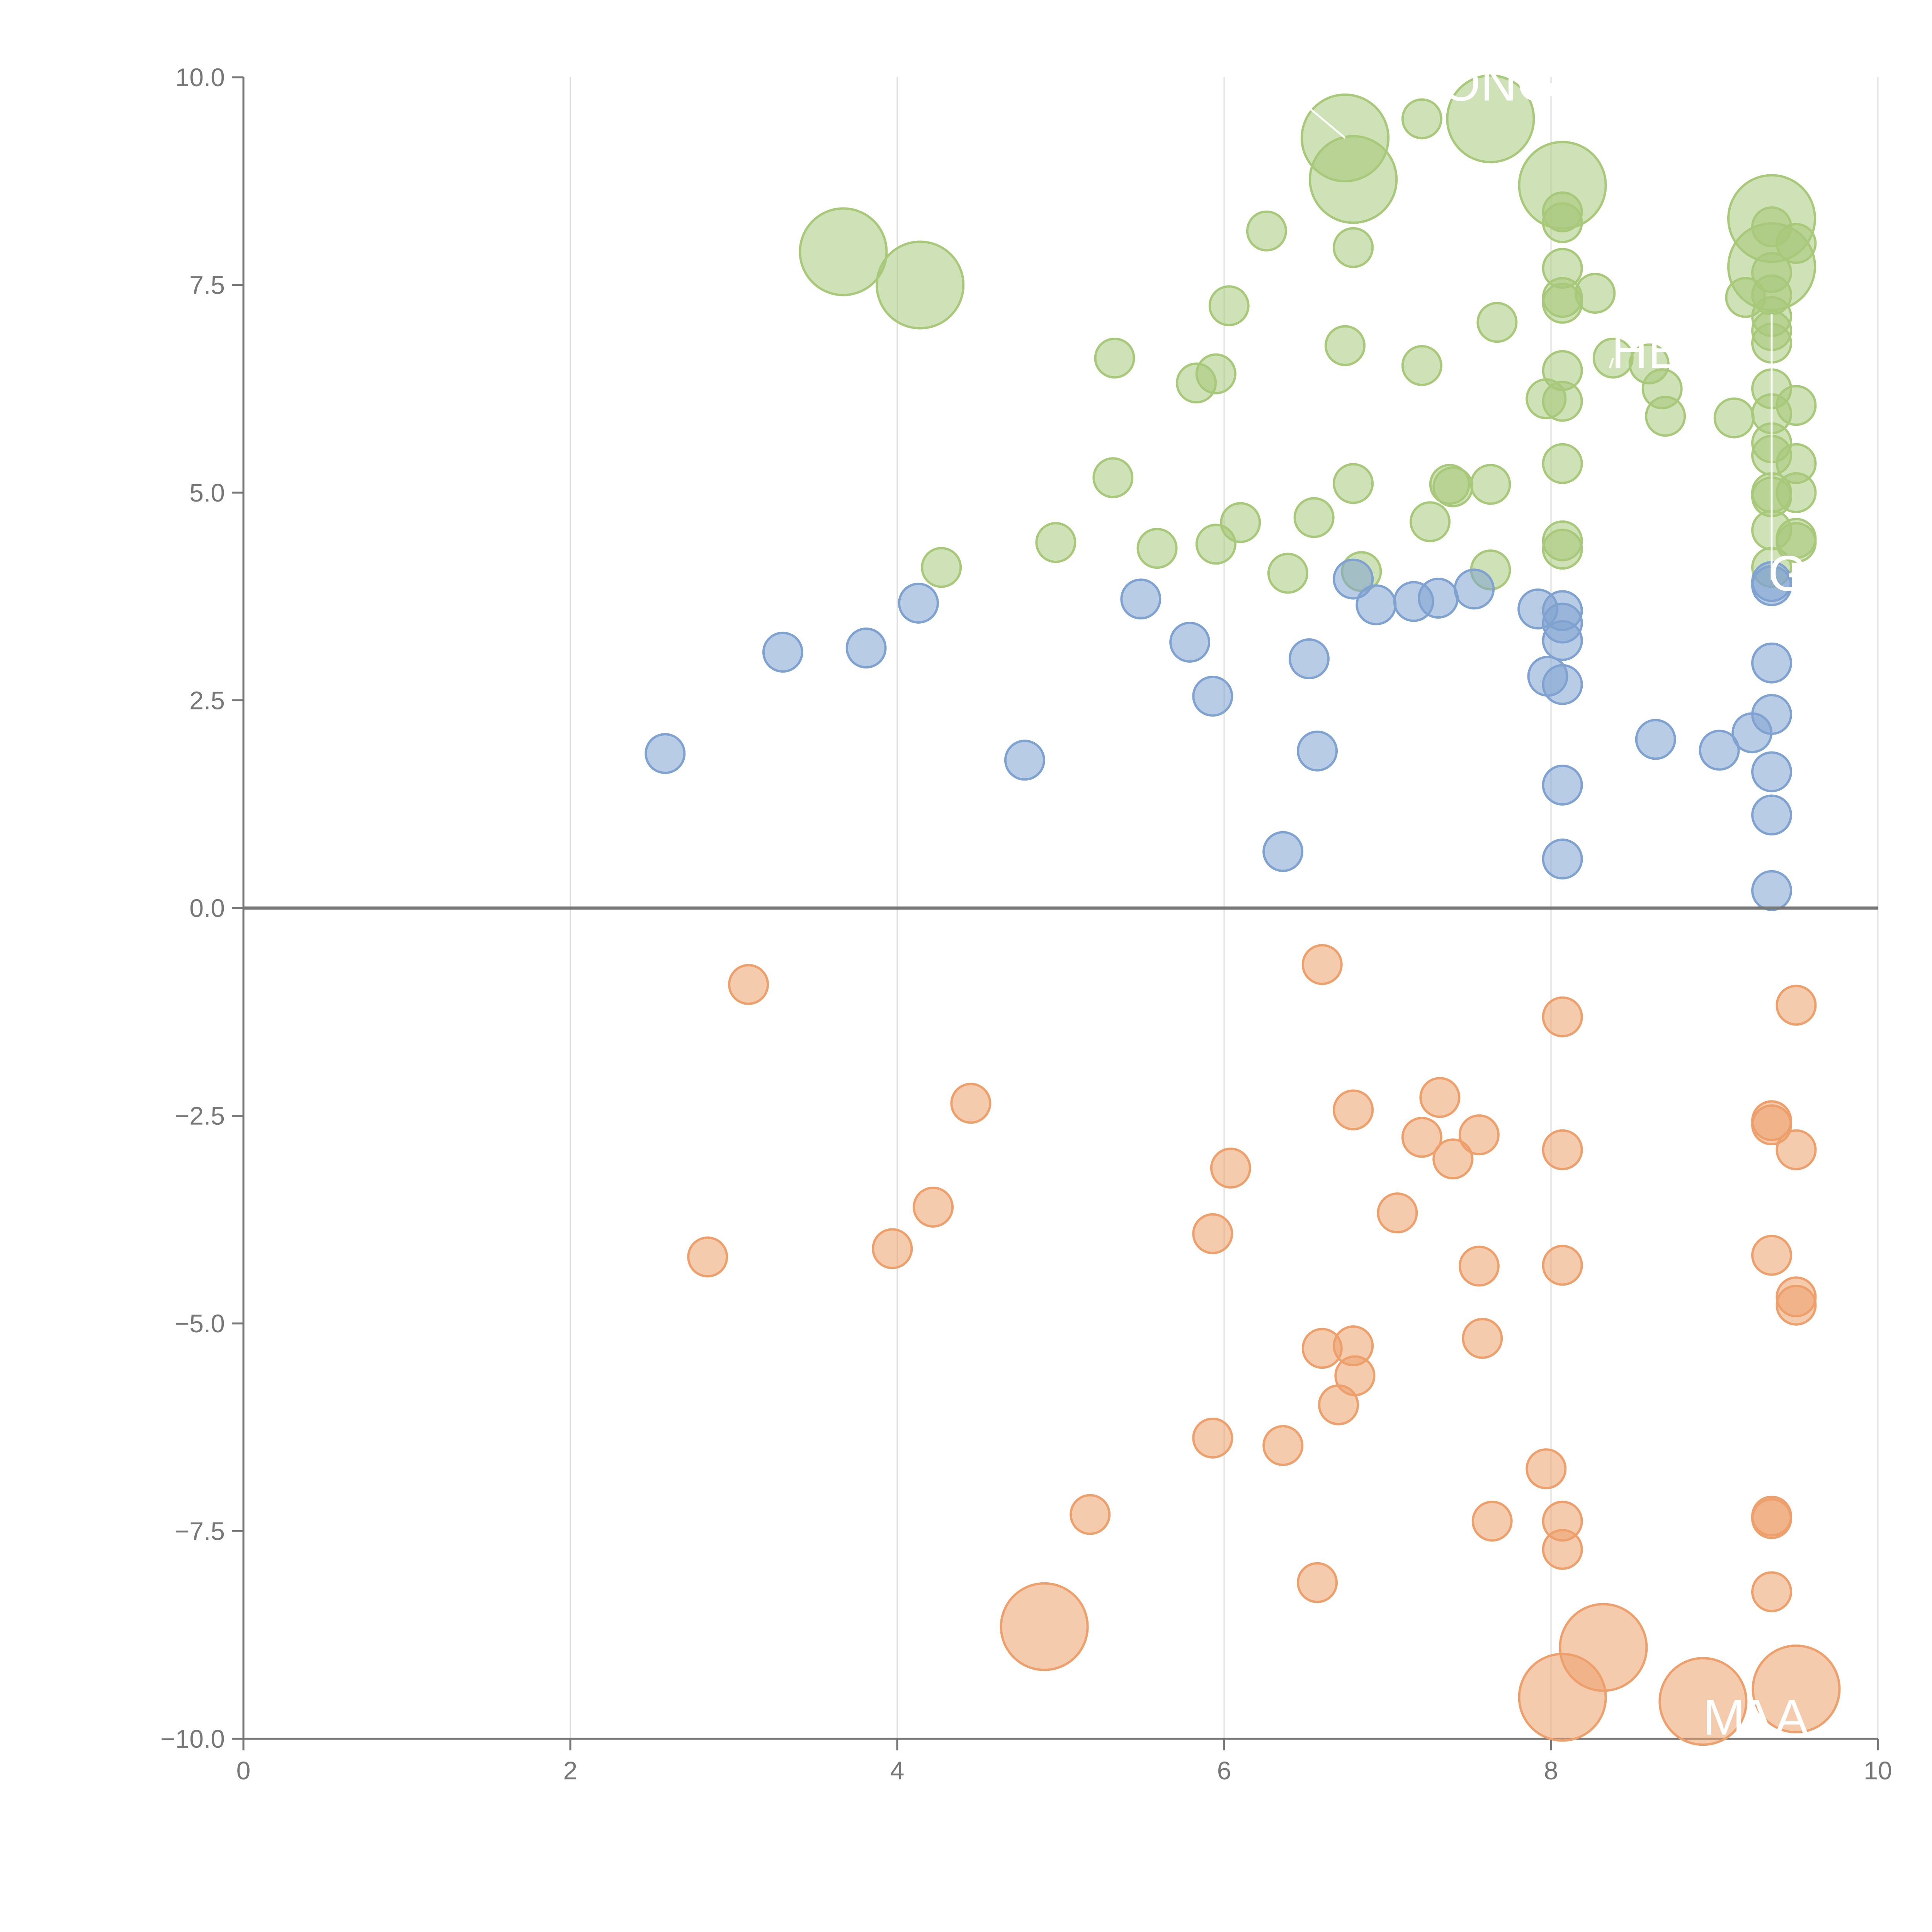 This screenshot has width=1932, height=1932. I want to click on y-tick-label: 5.0, so click(207, 492).